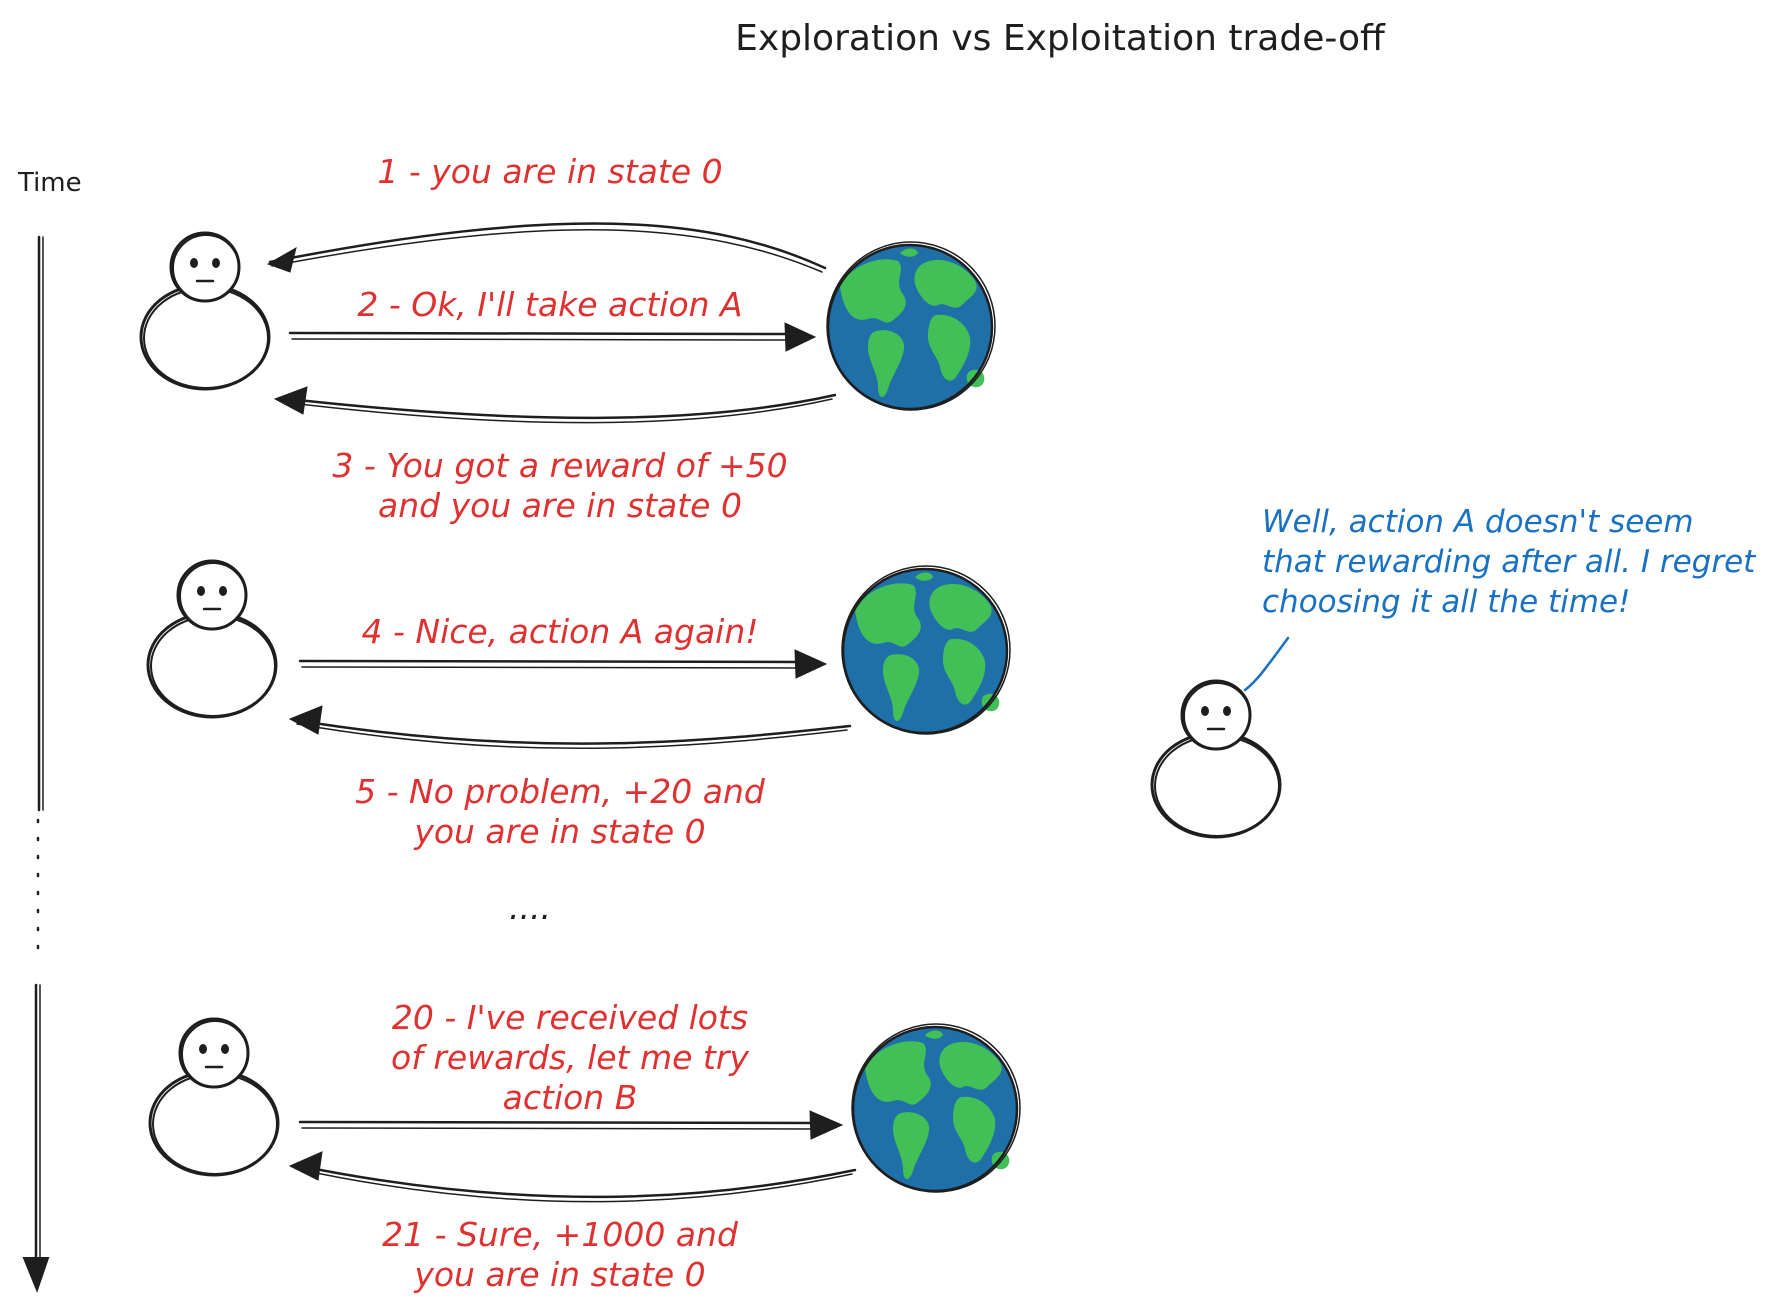 Image resolution: width=1788 pixels, height=1314 pixels. Describe the element at coordinates (560, 1254) in the screenshot. I see `message-21: 21 - Sure, +1000 and you are in state 0` at that location.